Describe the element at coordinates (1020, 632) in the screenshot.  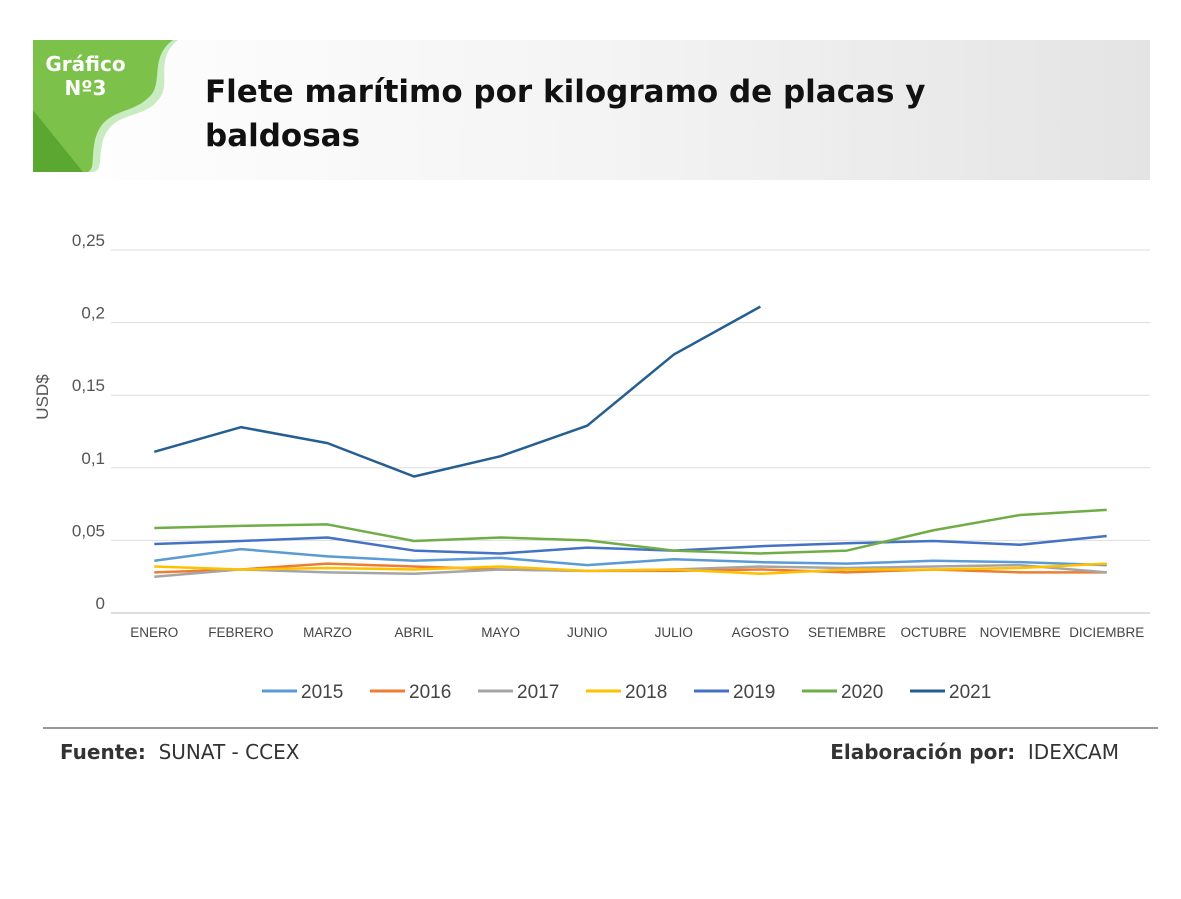
I see `x-tick-label: NOVIEMBRE` at that location.